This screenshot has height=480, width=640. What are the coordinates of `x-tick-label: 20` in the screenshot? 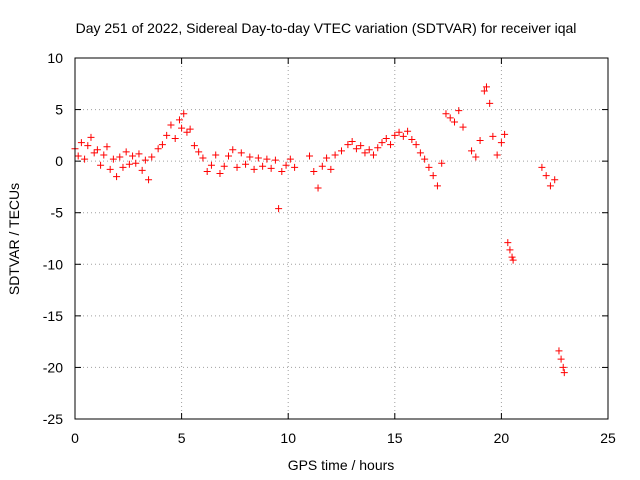 It's located at (502, 438).